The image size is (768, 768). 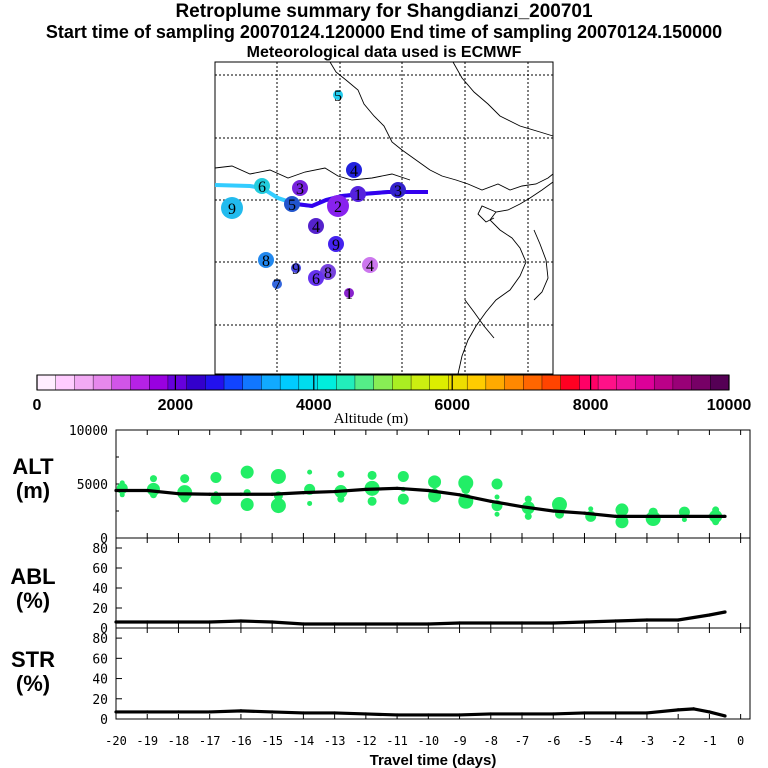 I want to click on x-tick-label-8: -12, so click(x=366, y=741).